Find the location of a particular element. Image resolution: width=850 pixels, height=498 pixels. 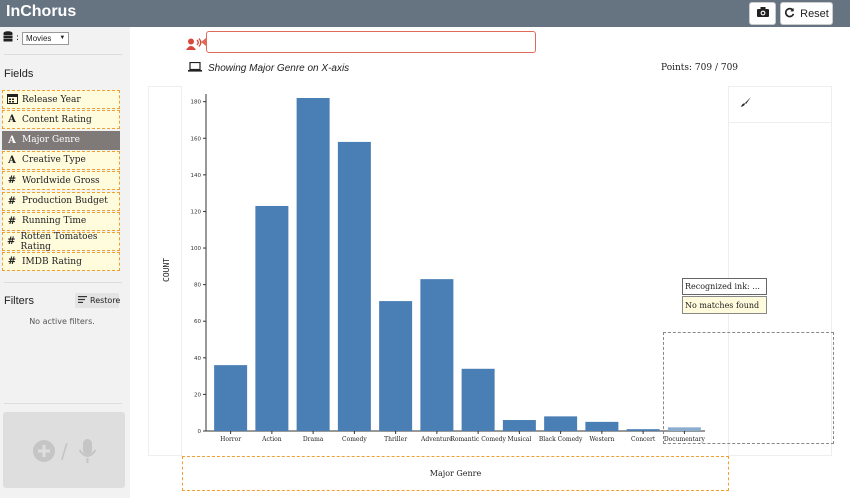

x-tick-label: Concert is located at coordinates (643, 439).